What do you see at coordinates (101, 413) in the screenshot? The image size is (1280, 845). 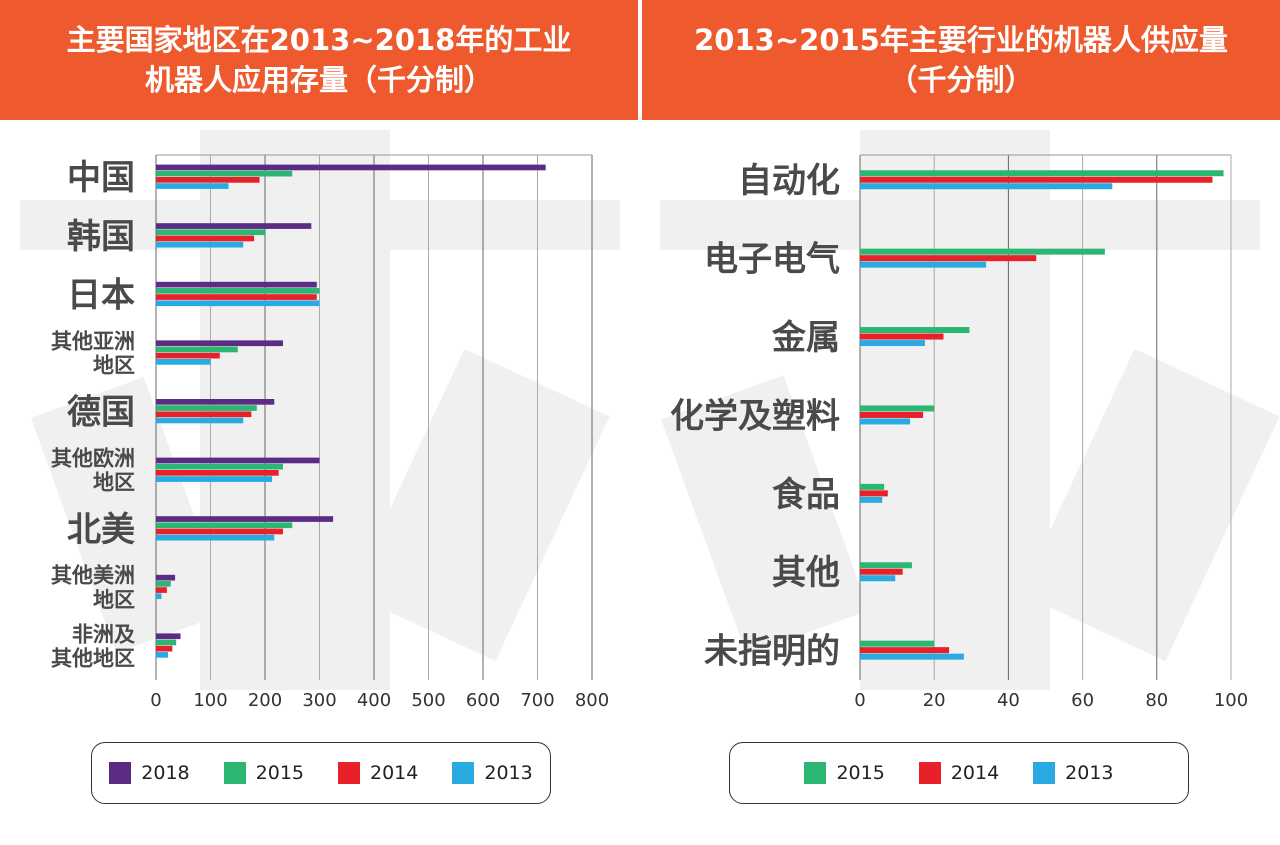 I see `left-category-label: 德国` at bounding box center [101, 413].